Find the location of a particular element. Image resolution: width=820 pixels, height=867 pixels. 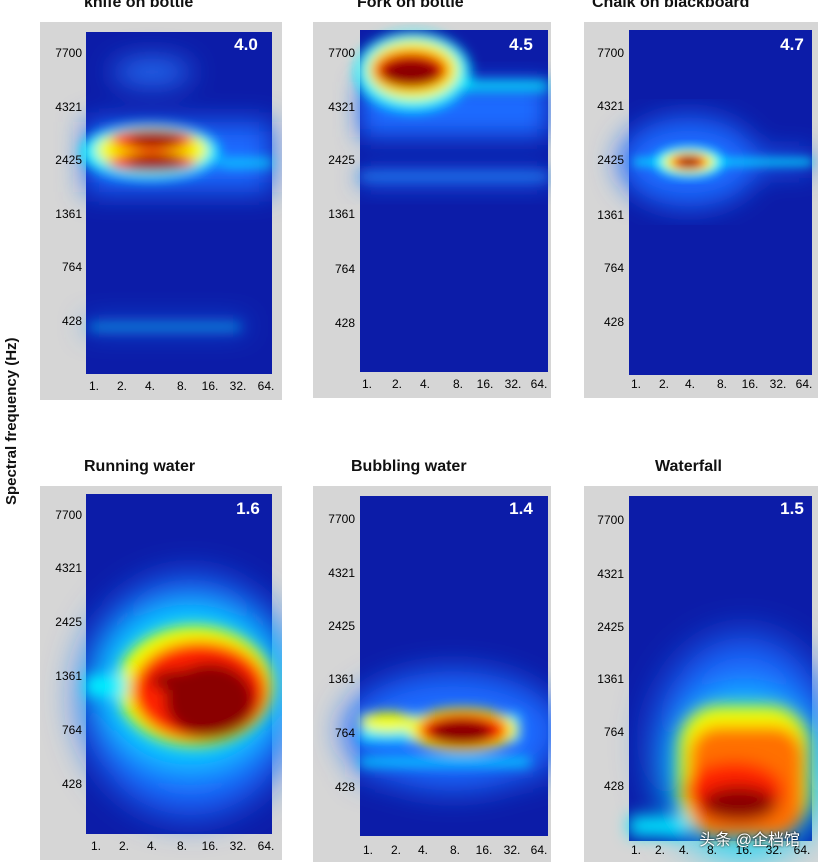

index-value: 4.7 is located at coordinates (792, 44).